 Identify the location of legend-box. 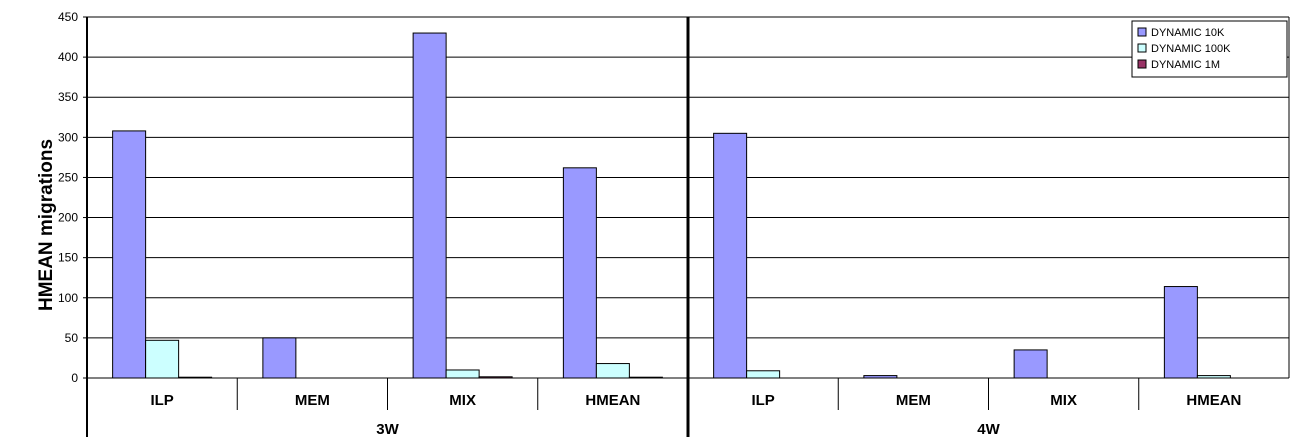
(1209, 49).